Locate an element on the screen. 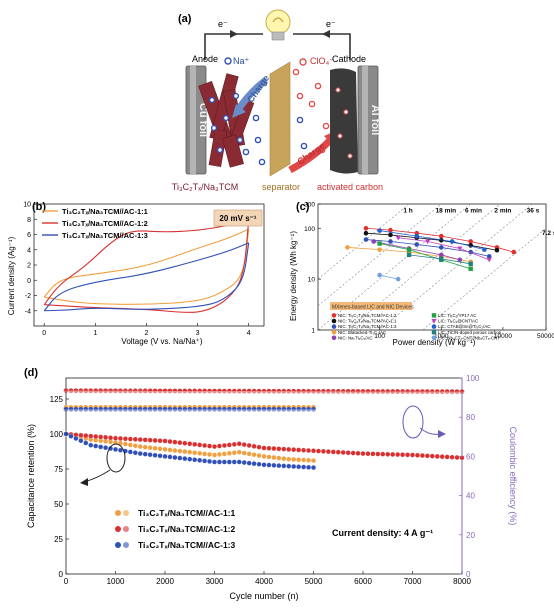  cathode-label: Cathode is located at coordinates (349, 59).